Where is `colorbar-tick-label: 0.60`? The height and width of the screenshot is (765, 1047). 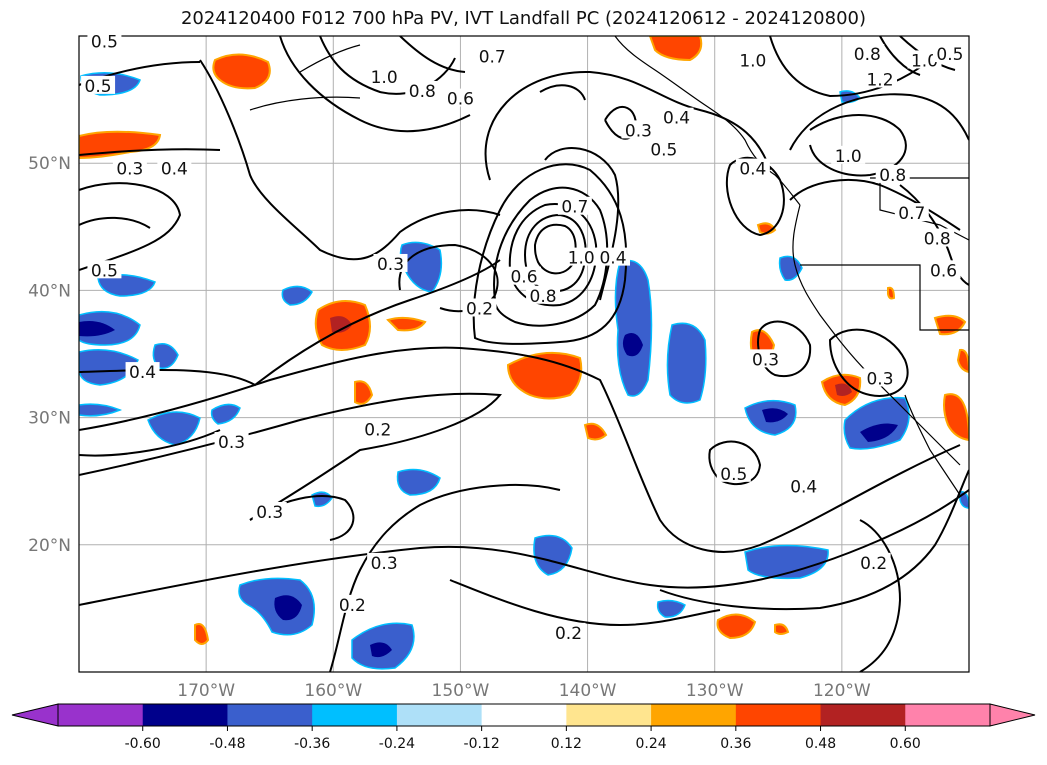 colorbar-tick-label: 0.60 is located at coordinates (905, 744).